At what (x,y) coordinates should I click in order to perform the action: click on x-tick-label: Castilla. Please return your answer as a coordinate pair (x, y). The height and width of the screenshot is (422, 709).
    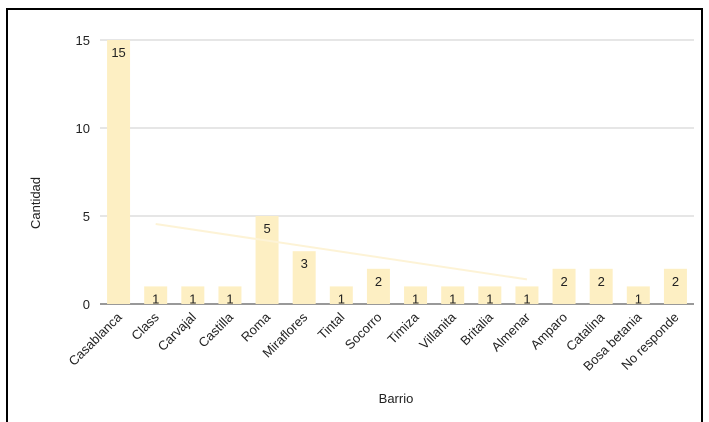
    Looking at the image, I should click on (215, 329).